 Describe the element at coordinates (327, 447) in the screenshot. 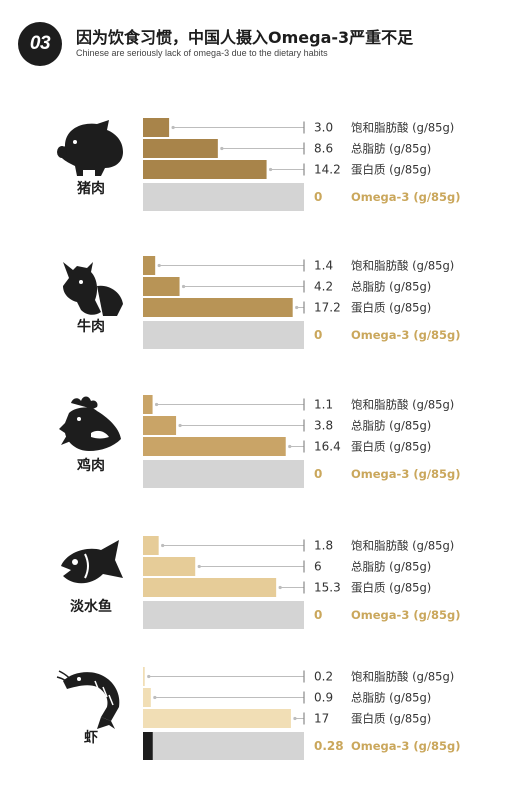

I see `value-label: 16.4` at that location.